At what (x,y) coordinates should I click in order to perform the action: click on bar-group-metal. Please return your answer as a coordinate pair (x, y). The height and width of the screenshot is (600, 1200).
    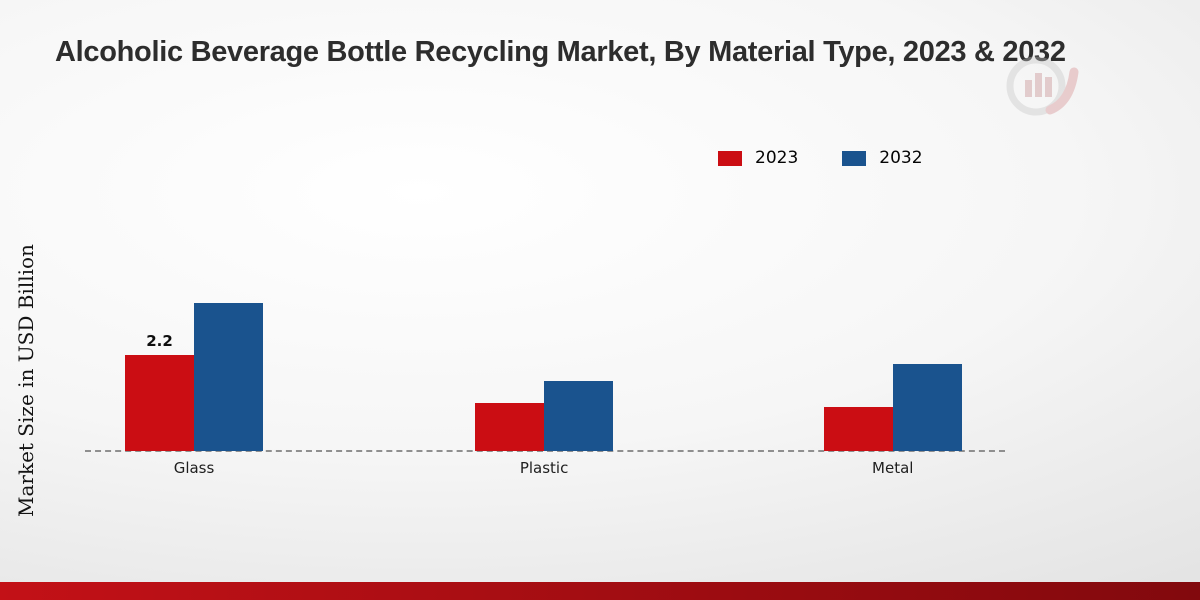
    Looking at the image, I should click on (892, 407).